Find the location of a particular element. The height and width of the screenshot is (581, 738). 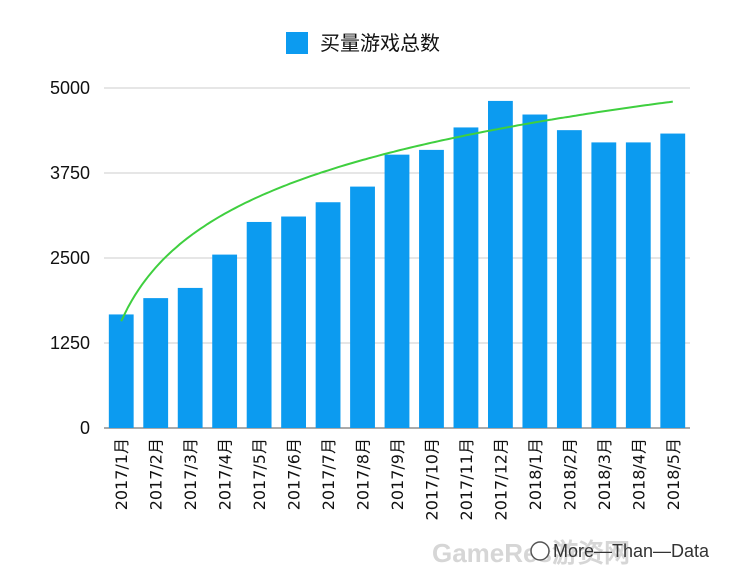

x-tick-label: 2017/2月 is located at coordinates (156, 474).